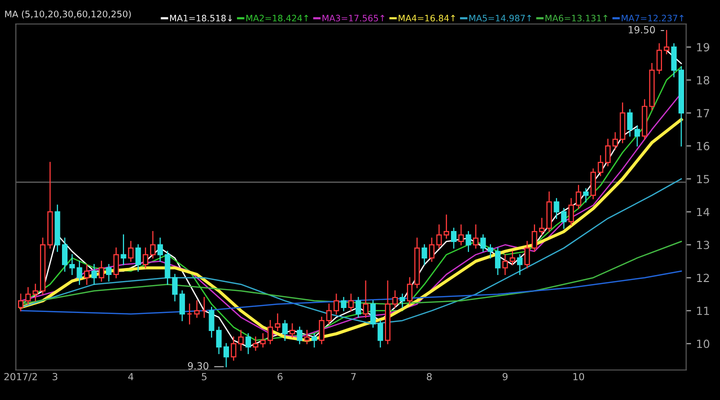 Image resolution: width=720 pixels, height=400 pixels. I want to click on y-tick-label: 19, so click(703, 47).